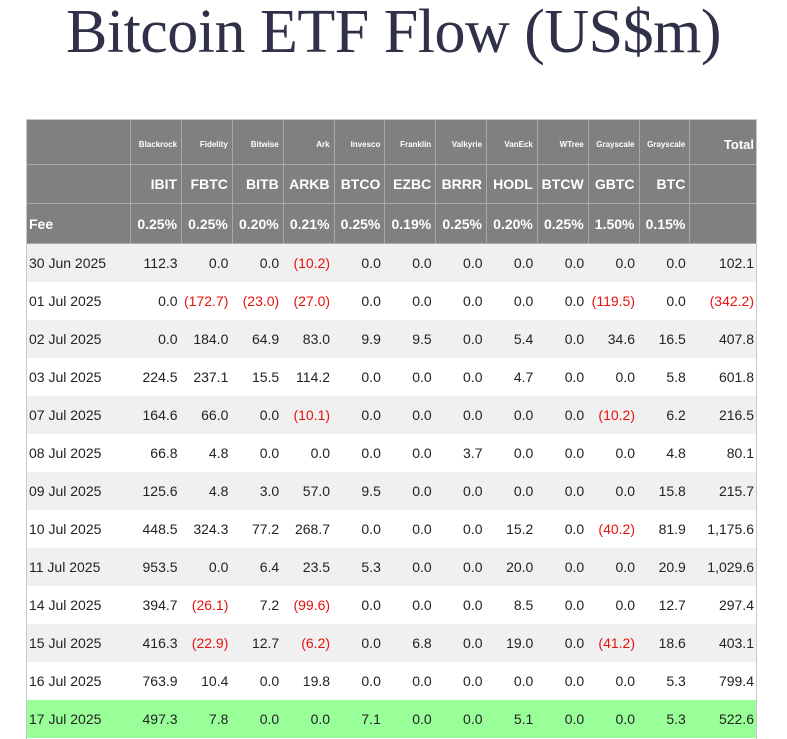  What do you see at coordinates (736, 643) in the screenshot?
I see `total-cell: 403.1` at bounding box center [736, 643].